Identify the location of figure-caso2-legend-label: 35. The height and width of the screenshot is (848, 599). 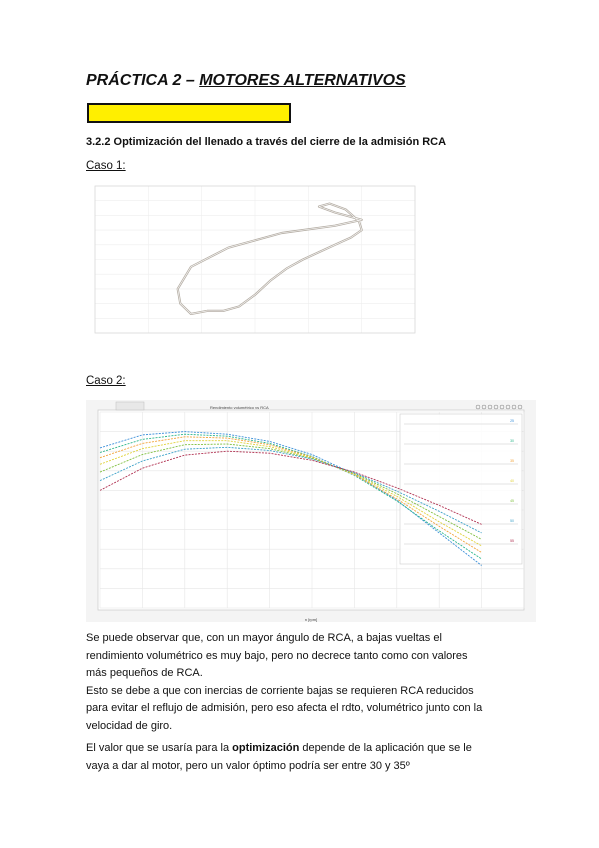
(512, 461).